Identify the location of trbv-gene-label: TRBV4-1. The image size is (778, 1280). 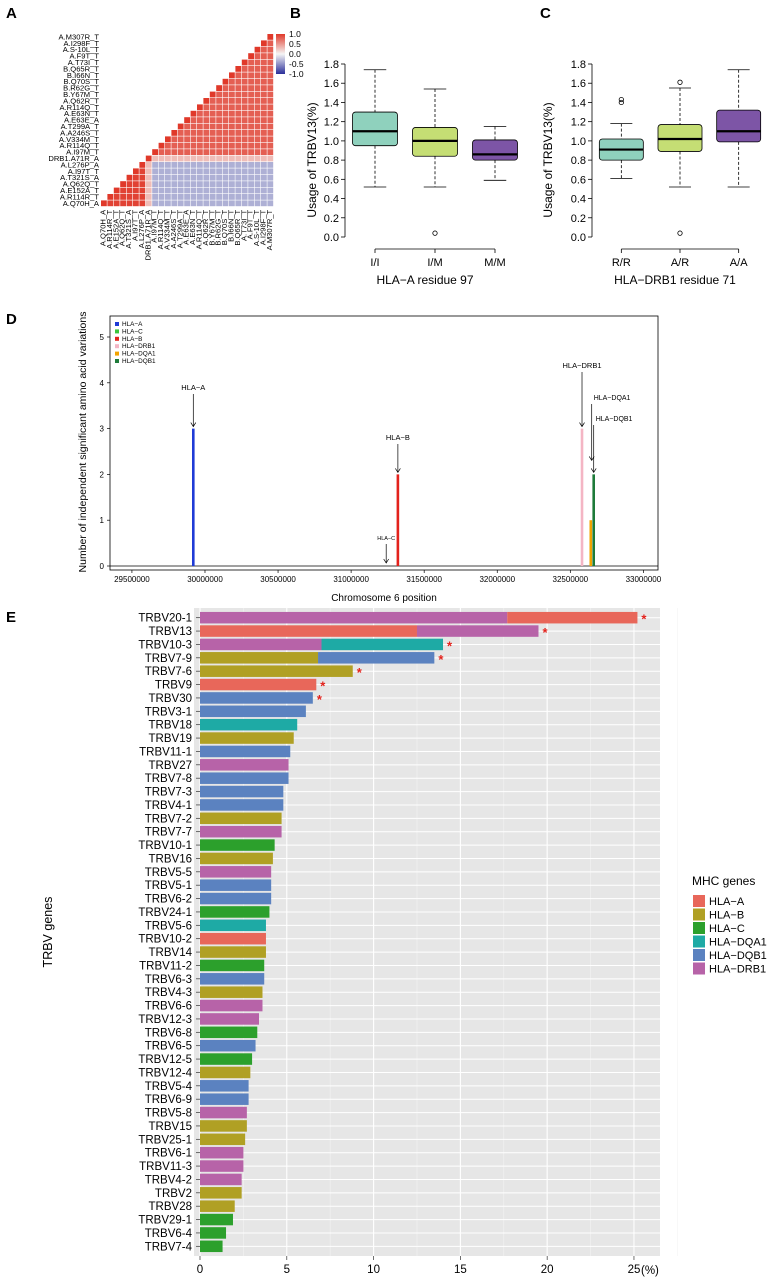
(168, 806).